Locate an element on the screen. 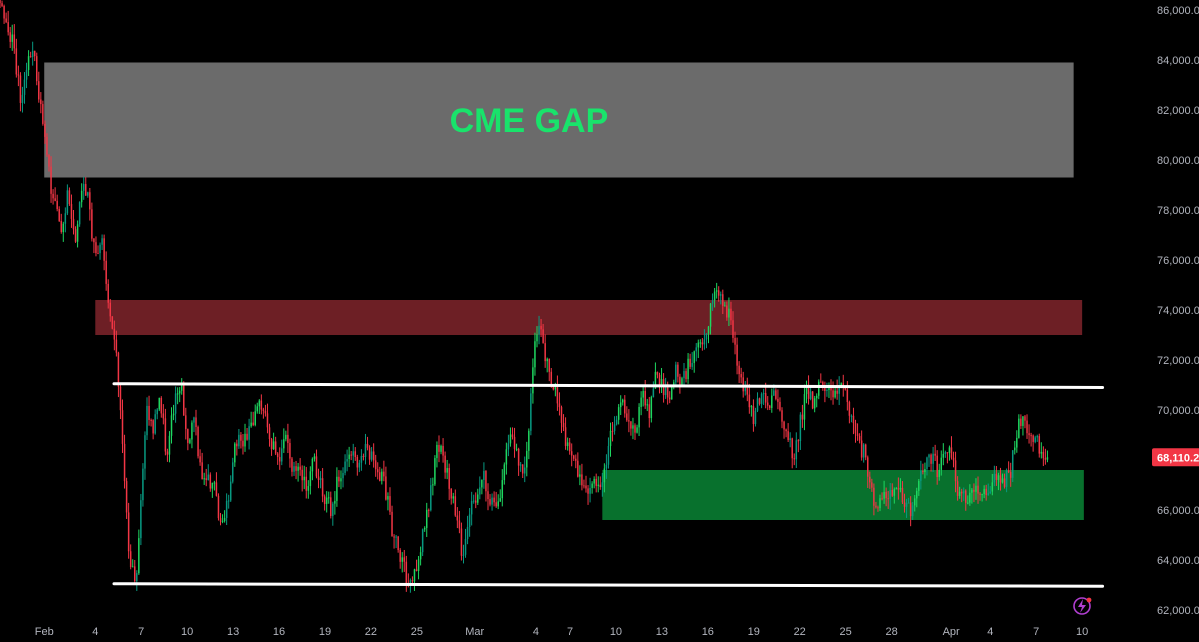  y-tick-label: 82,000.0 is located at coordinates (1178, 111).